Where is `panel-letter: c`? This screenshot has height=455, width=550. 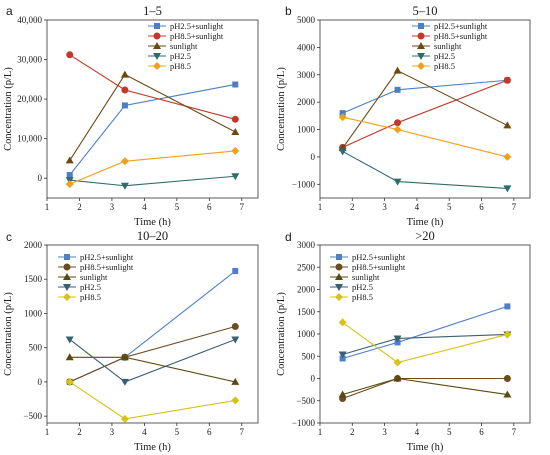 panel-letter: c is located at coordinates (9, 237).